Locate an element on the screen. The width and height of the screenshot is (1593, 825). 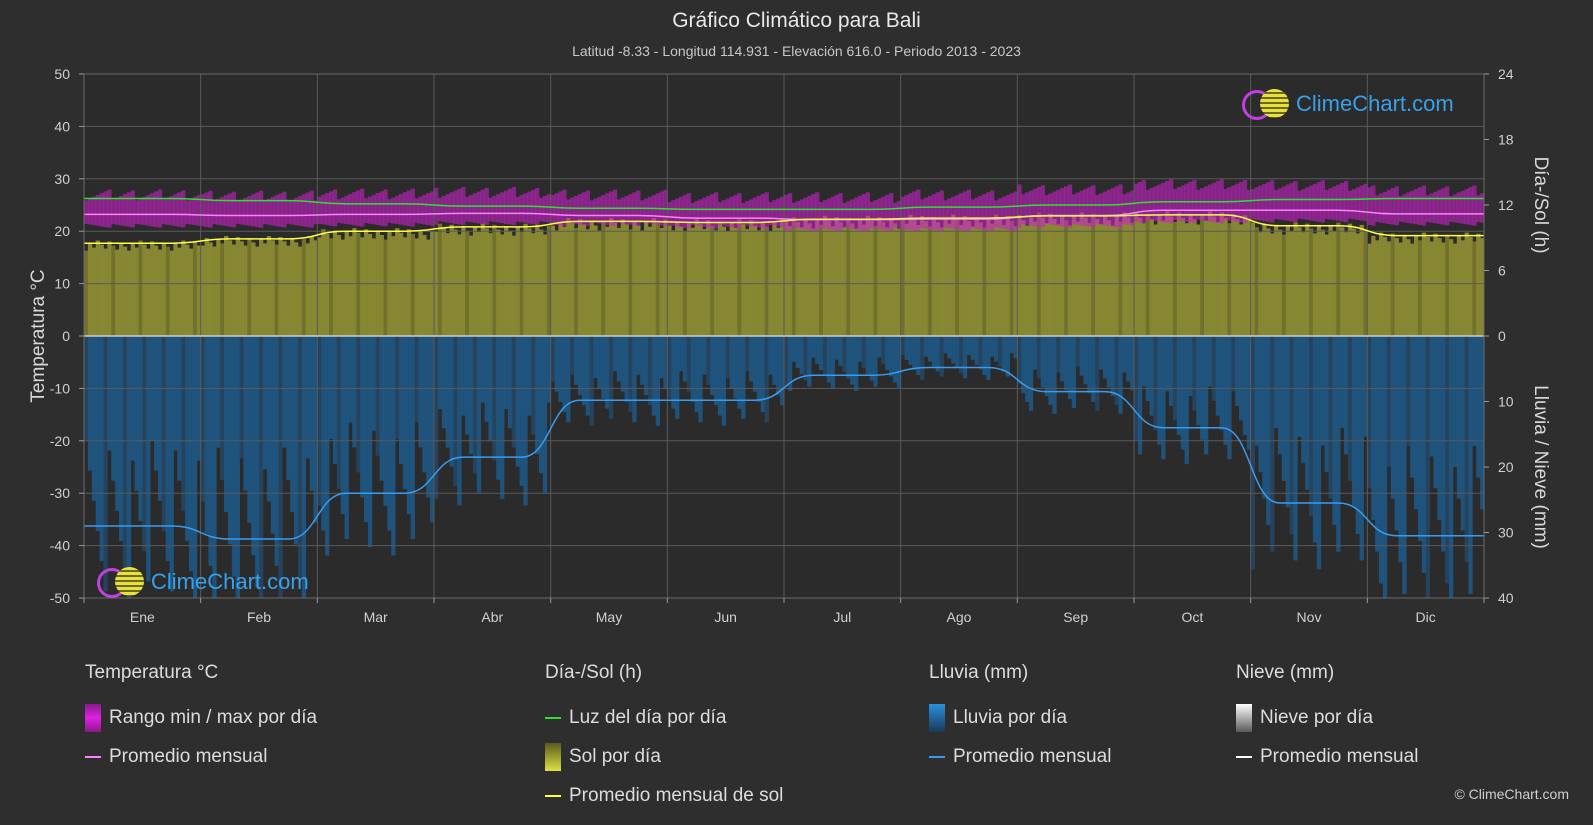
x-tick-label: Ene is located at coordinates (142, 617).